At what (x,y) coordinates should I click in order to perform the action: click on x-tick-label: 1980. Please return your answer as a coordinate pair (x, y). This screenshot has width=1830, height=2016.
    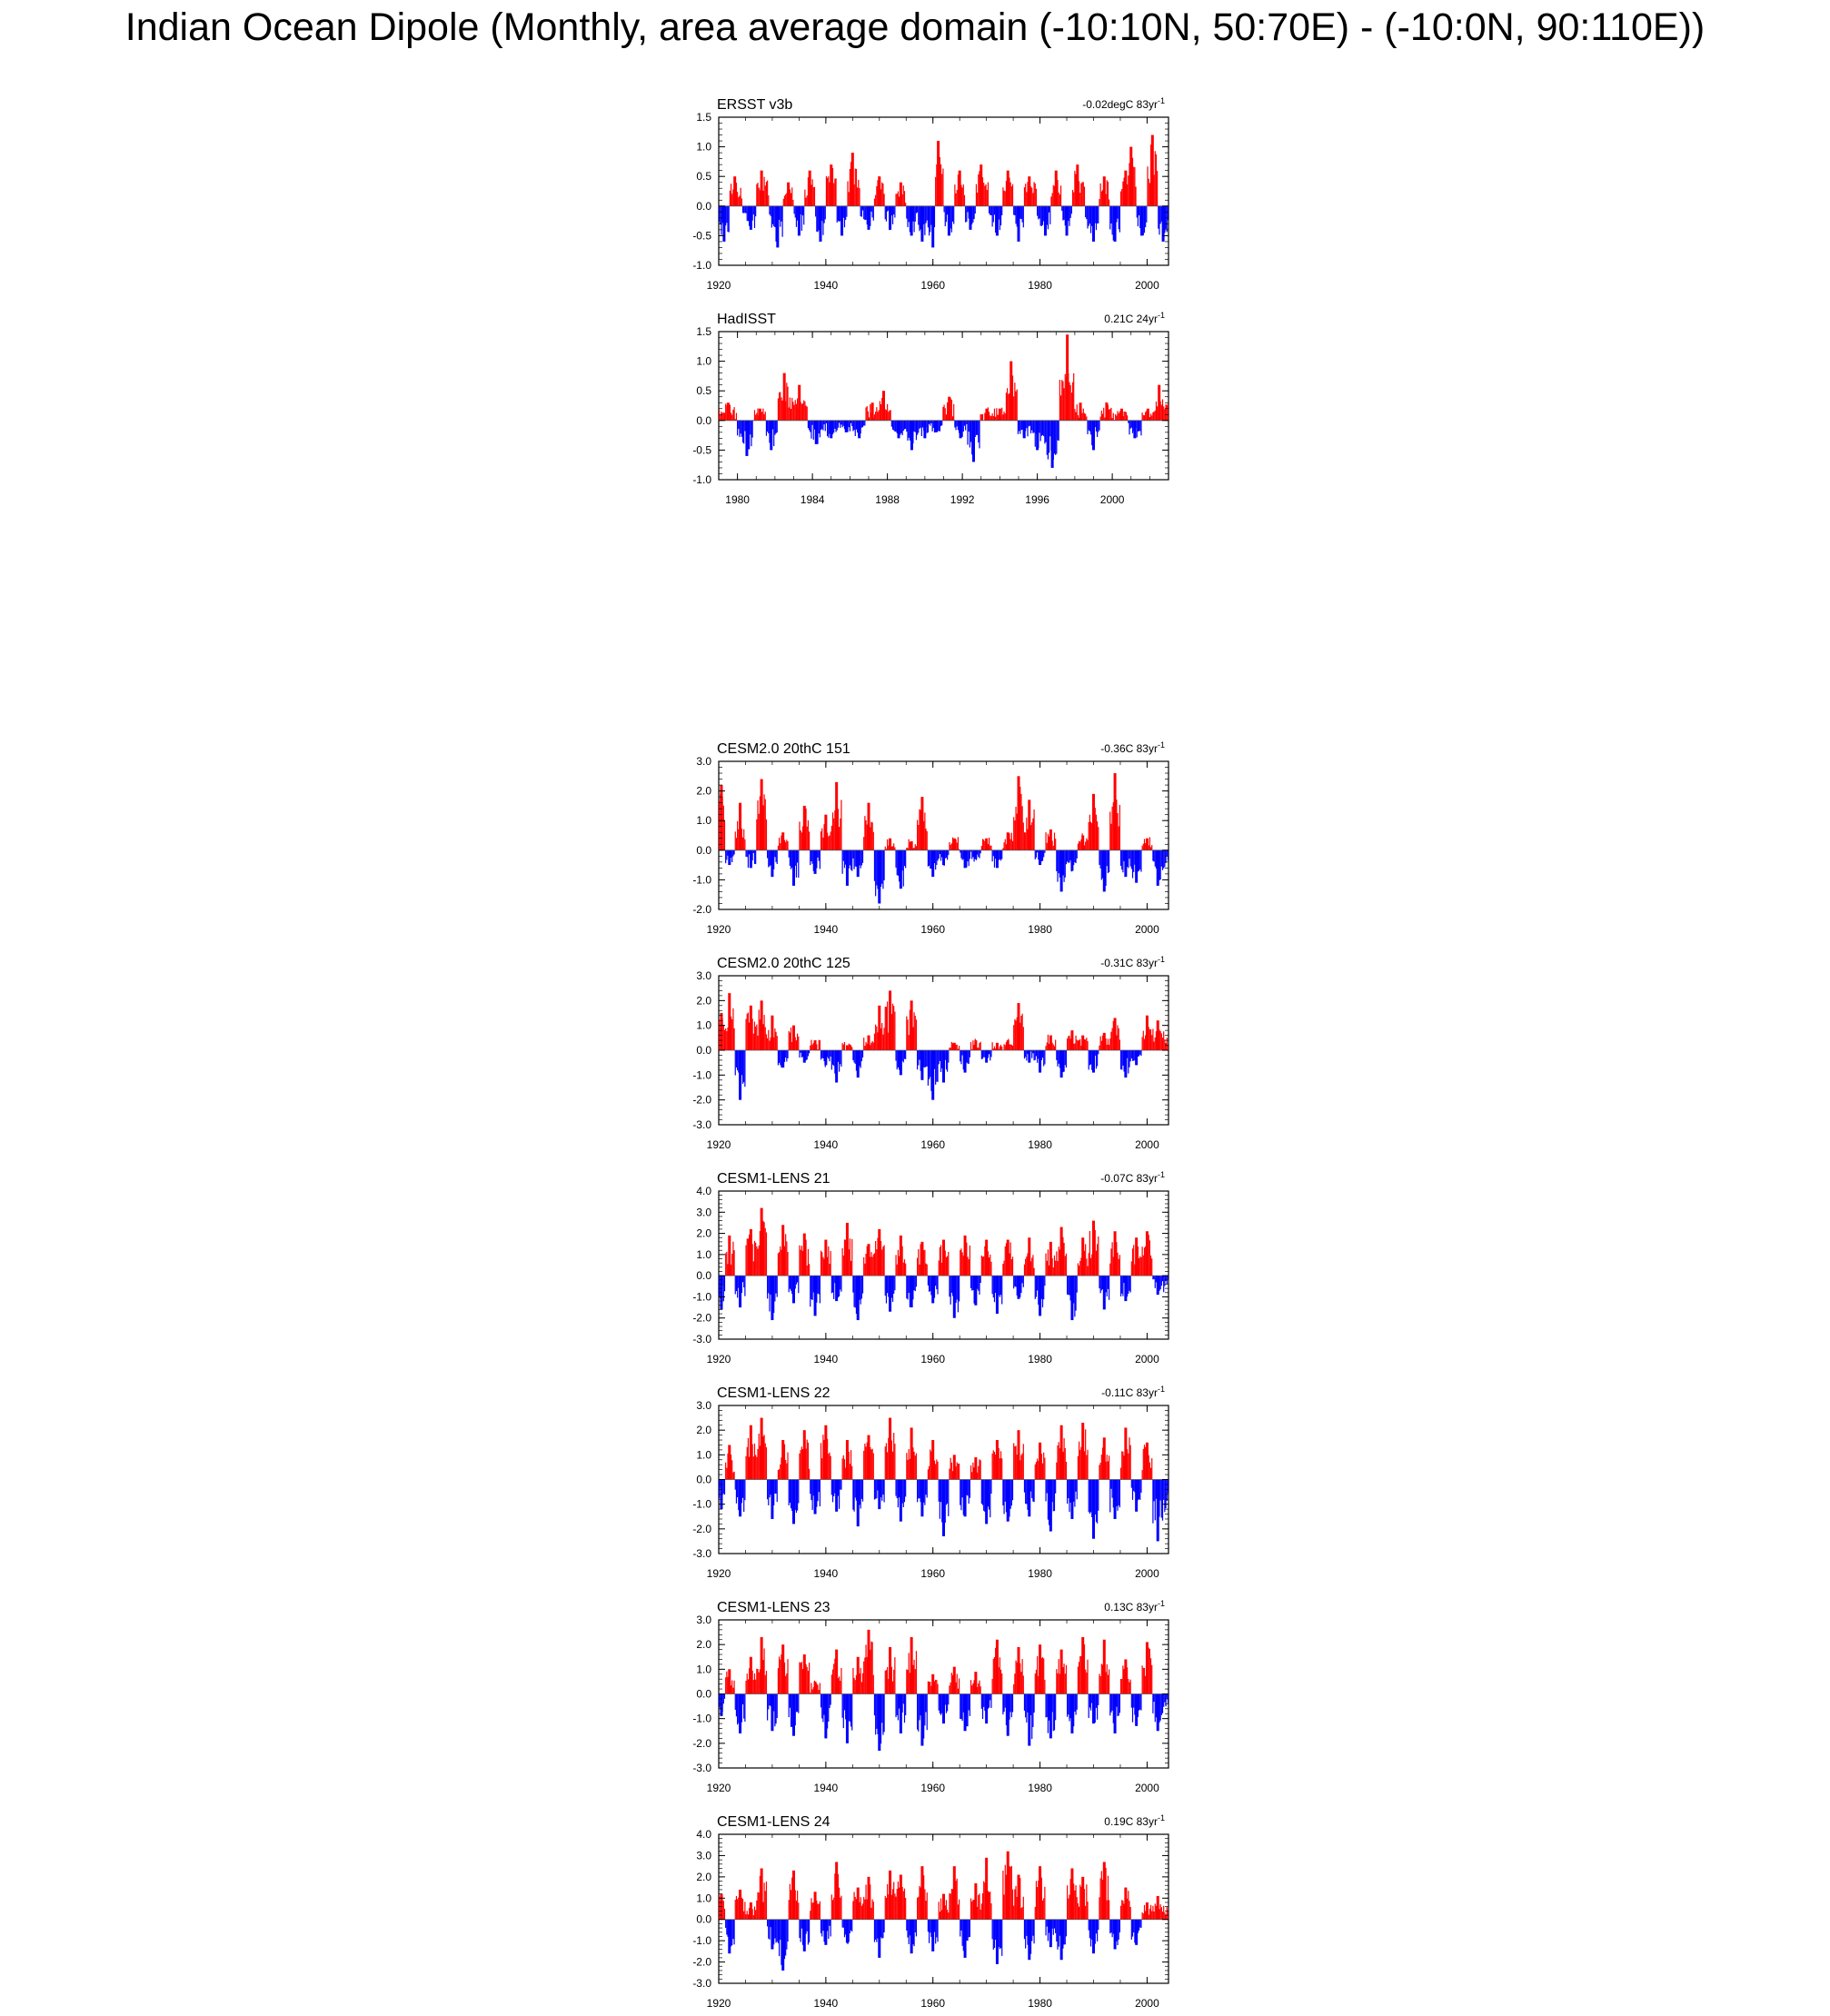
    Looking at the image, I should click on (1040, 1788).